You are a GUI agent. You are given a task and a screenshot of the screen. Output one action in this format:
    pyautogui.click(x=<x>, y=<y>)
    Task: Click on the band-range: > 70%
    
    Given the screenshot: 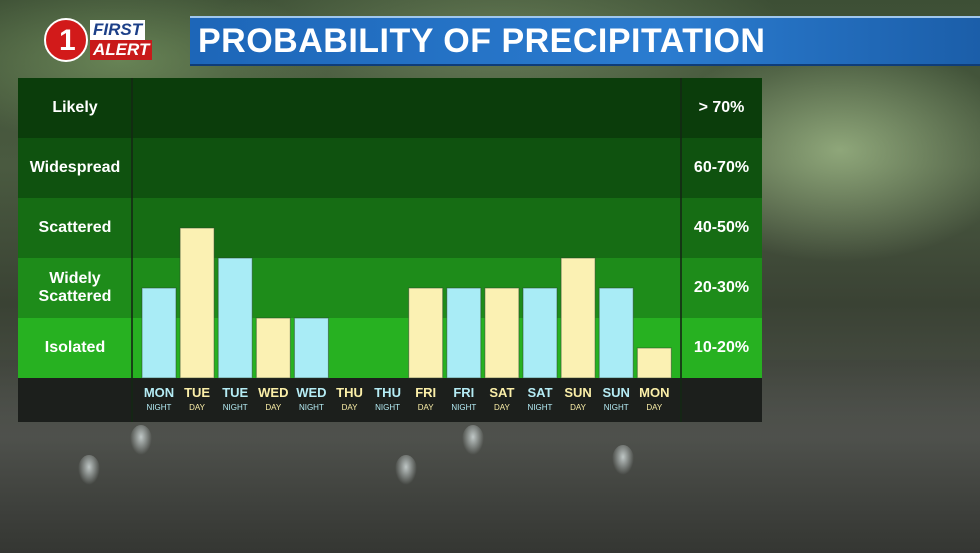 What is the action you would take?
    pyautogui.click(x=721, y=107)
    